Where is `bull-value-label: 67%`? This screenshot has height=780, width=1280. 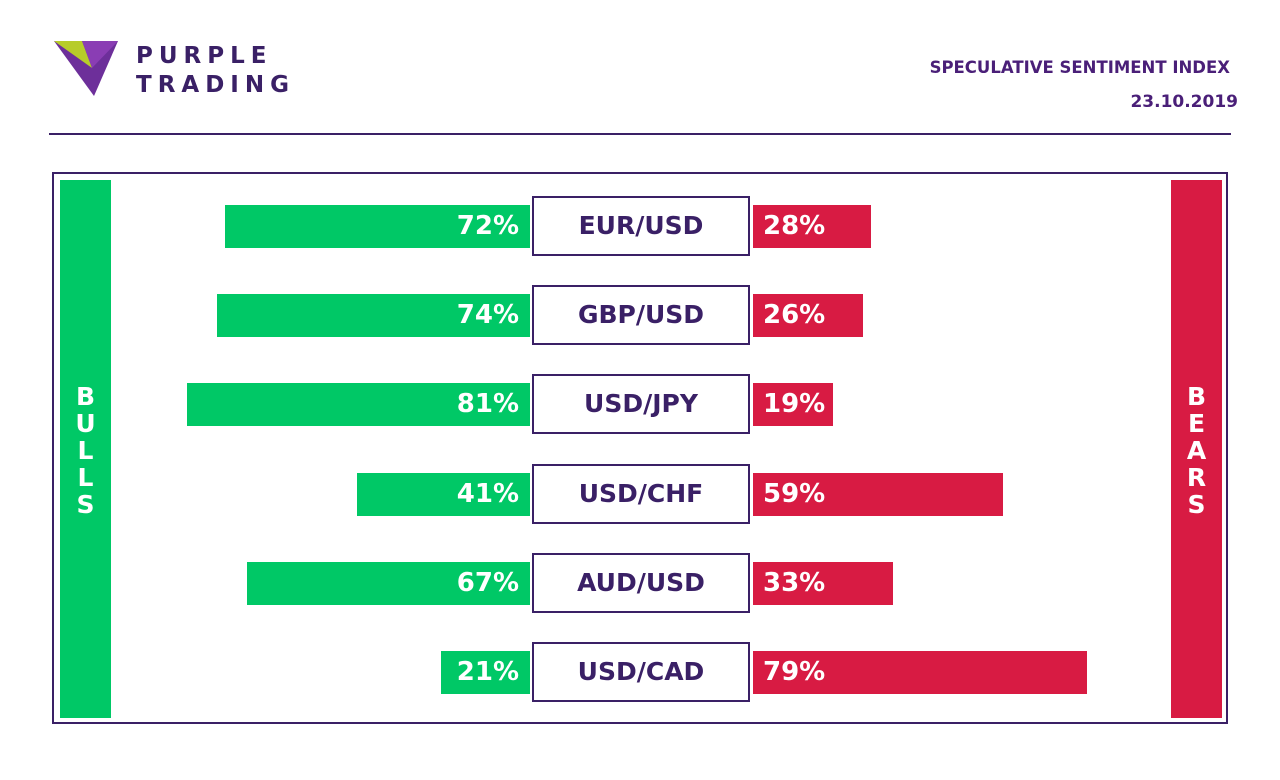 bull-value-label: 67% is located at coordinates (487, 582).